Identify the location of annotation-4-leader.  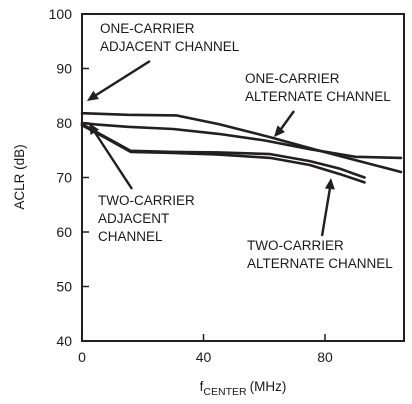
(326, 212).